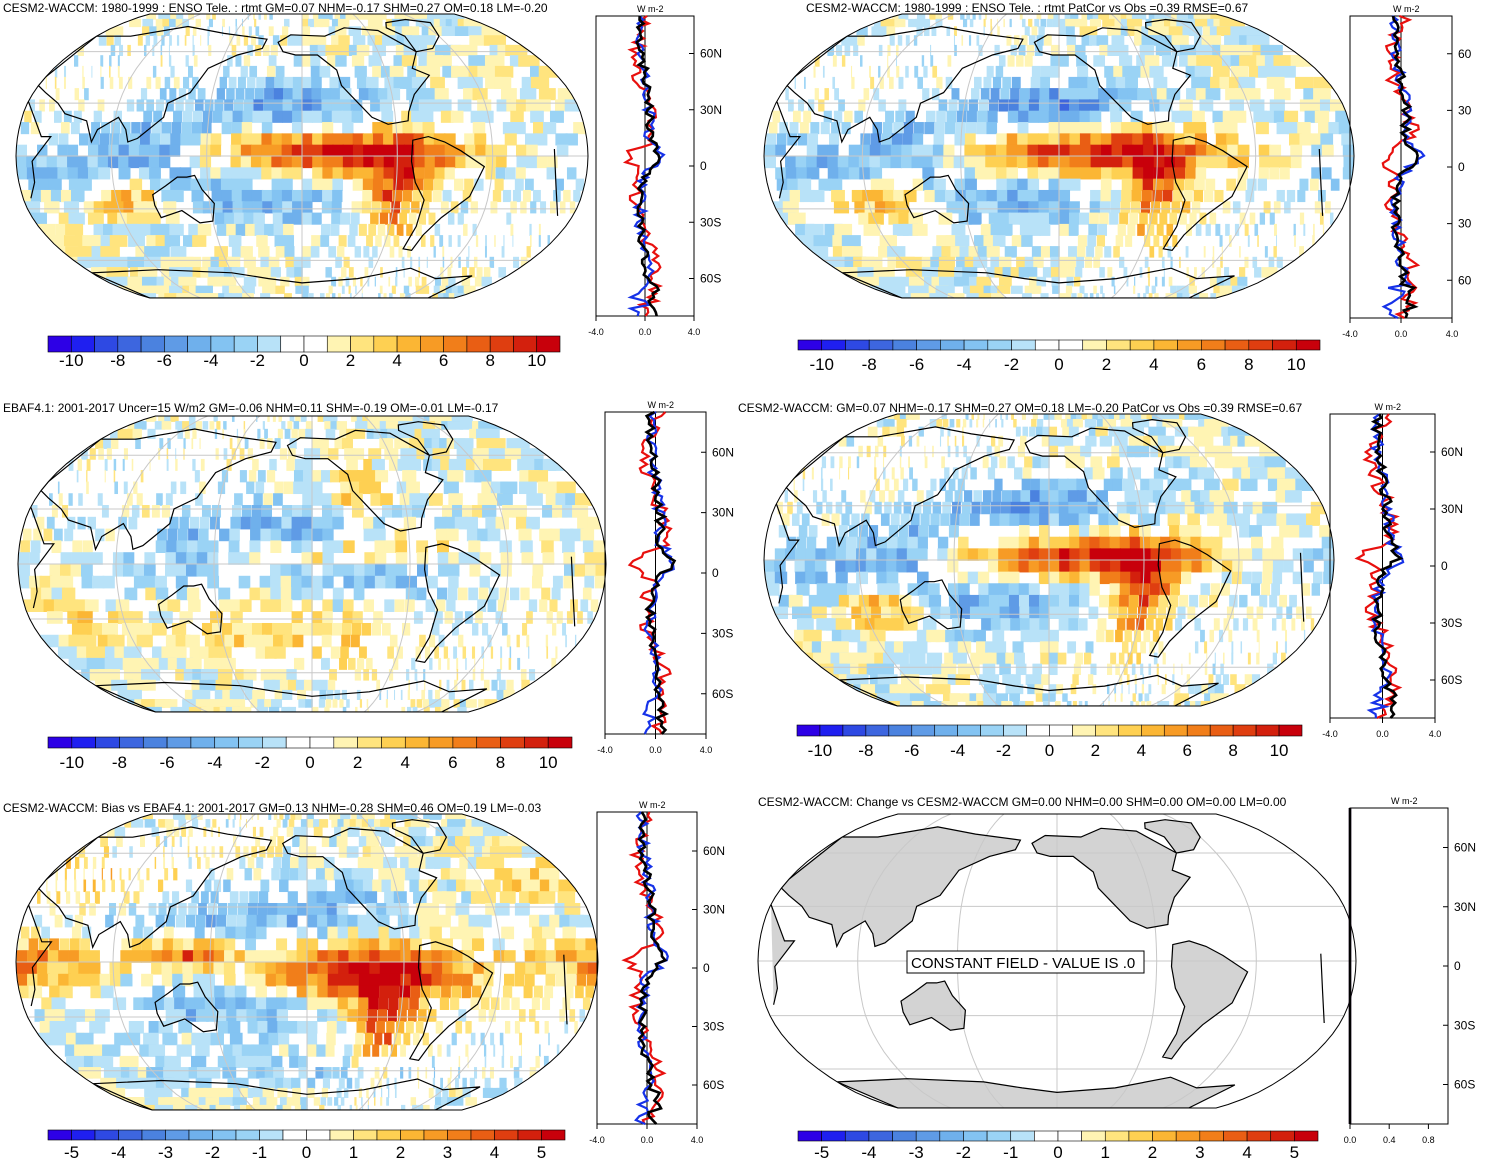 The image size is (1489, 1164). I want to click on colorbar: -5 -4 -3 -2 -1 0 1 2 3 4 5, so click(1058, 1146).